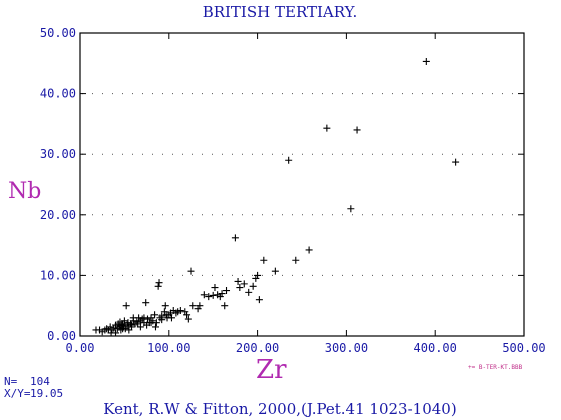  What do you see at coordinates (11, 381) in the screenshot?
I see `n-label: N=` at bounding box center [11, 381].